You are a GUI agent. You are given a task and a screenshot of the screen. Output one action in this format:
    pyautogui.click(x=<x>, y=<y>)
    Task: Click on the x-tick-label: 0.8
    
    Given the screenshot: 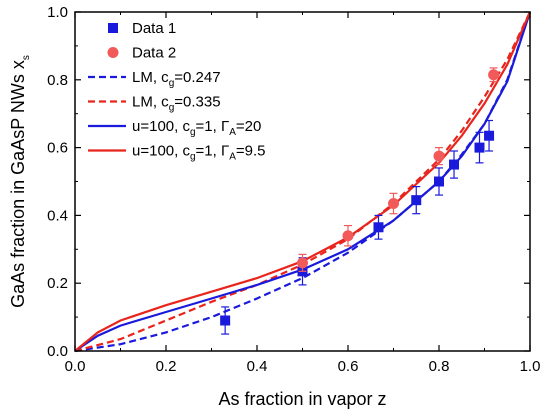 What is the action you would take?
    pyautogui.click(x=439, y=366)
    